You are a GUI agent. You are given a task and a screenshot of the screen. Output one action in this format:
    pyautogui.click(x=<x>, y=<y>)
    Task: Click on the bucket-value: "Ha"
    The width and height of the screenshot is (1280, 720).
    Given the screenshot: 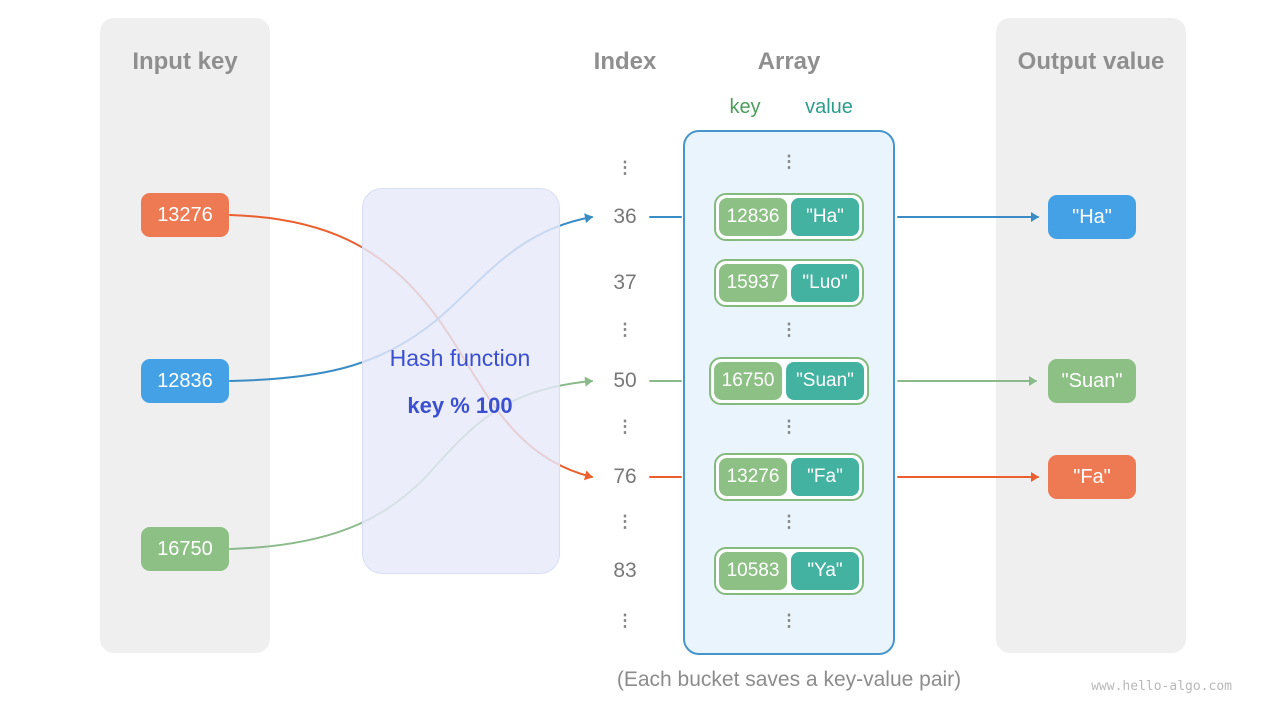 What is the action you would take?
    pyautogui.click(x=825, y=217)
    